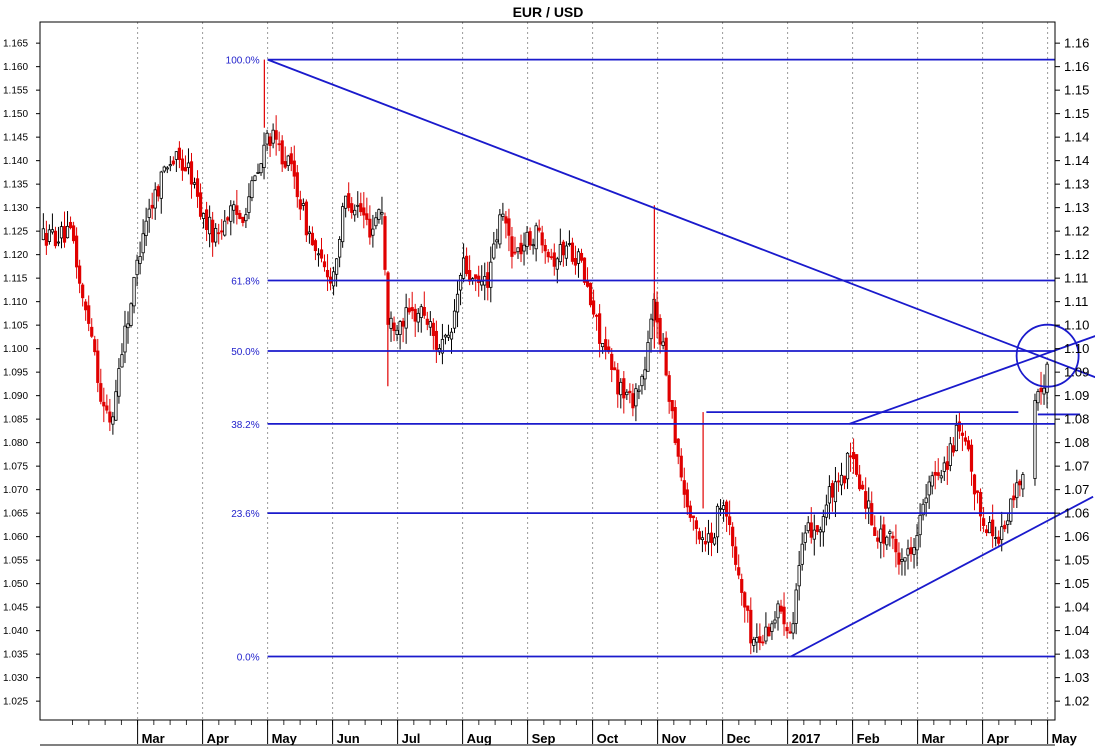 This screenshot has width=1095, height=746. Describe the element at coordinates (1076, 489) in the screenshot. I see `right-tick-label: 1.07` at that location.